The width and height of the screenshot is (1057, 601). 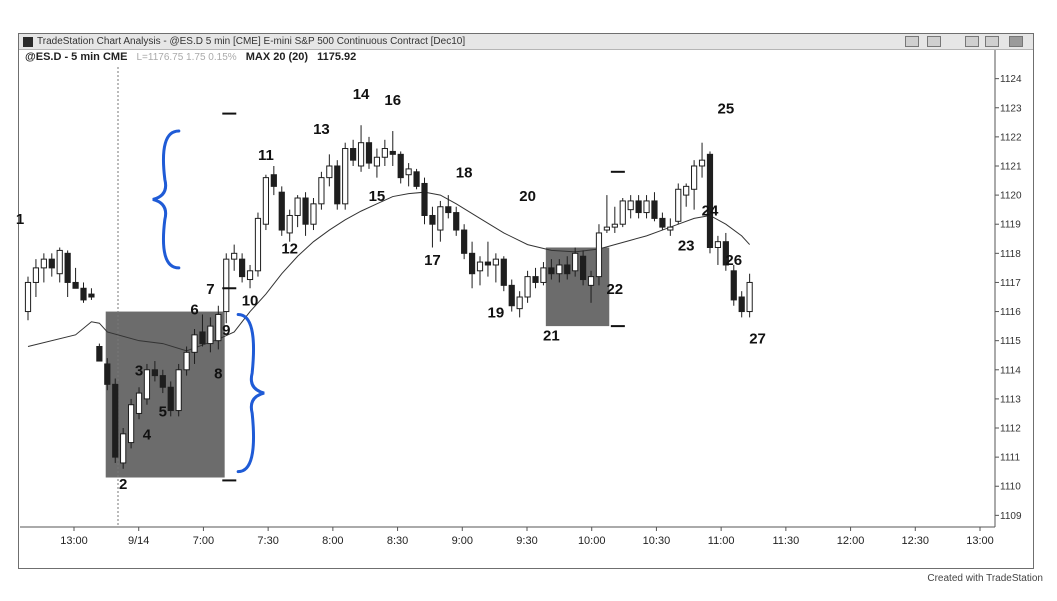 I want to click on minimize-icon, so click(x=972, y=41).